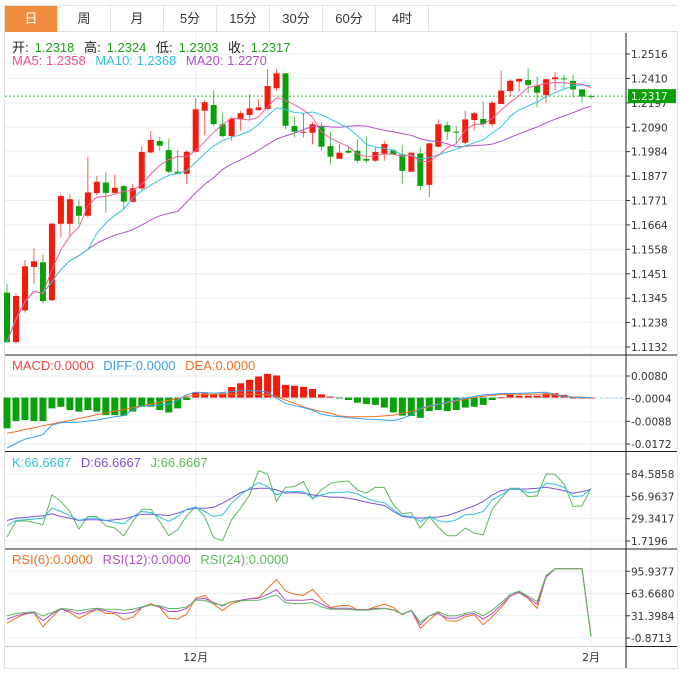  I want to click on axis-tick-label: 1.2410, so click(649, 79).